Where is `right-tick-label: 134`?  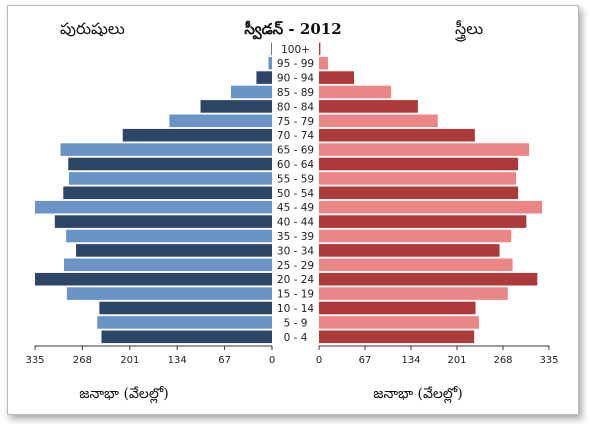
right-tick-label: 134 is located at coordinates (410, 360).